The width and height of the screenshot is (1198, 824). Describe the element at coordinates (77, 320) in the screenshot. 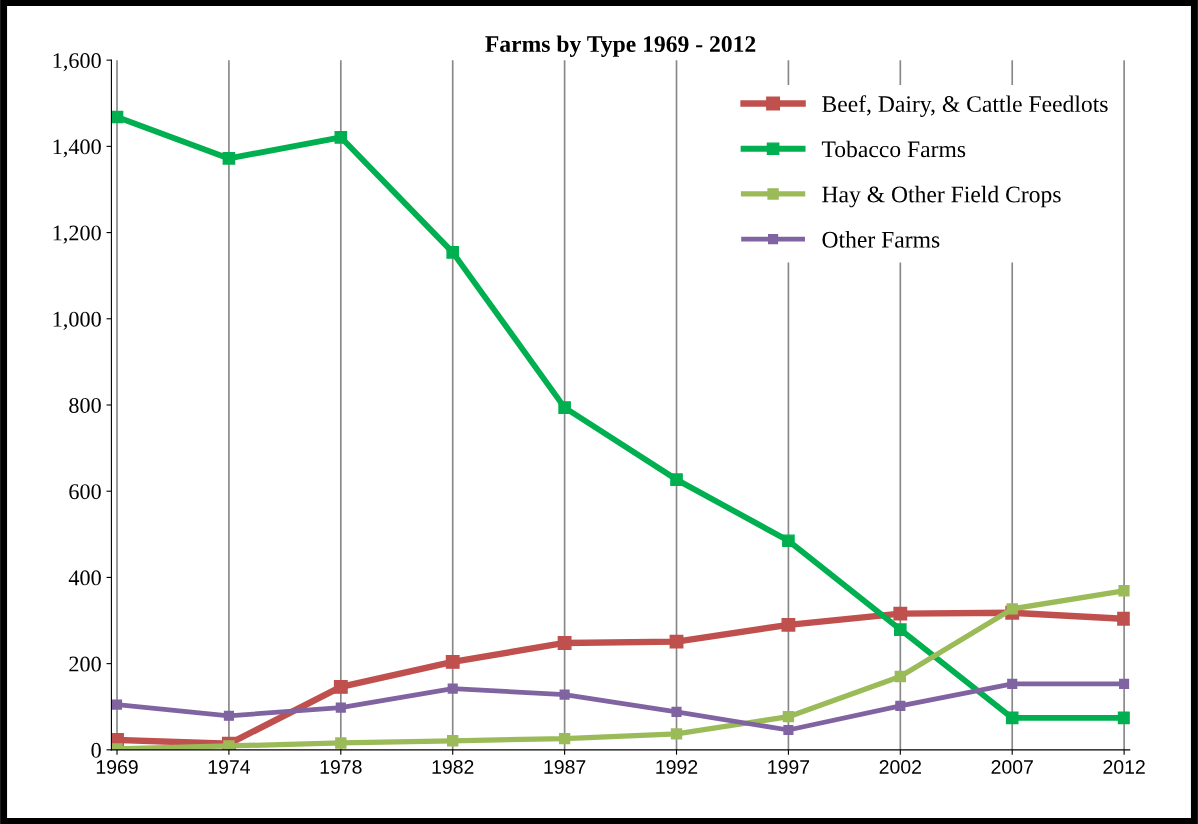

I see `y-tick-label: 1,000` at that location.